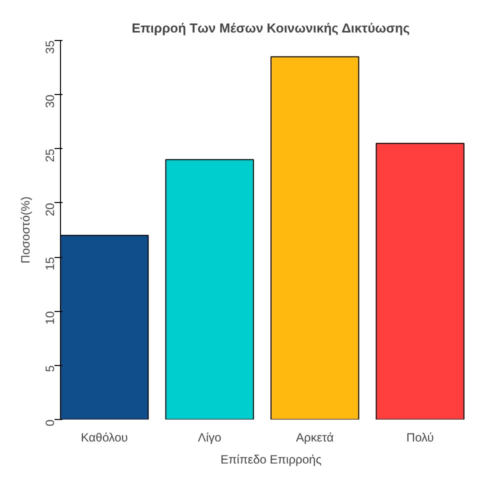  What do you see at coordinates (50, 47) in the screenshot?
I see `y-tick-label: 35` at bounding box center [50, 47].